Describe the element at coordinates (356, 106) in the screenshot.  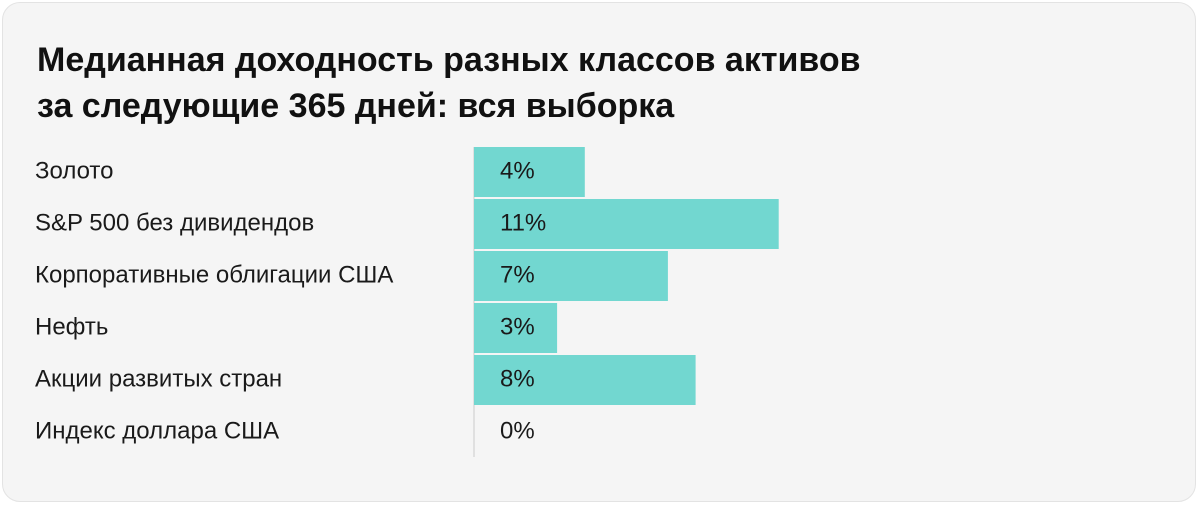
I see `chart-title-line-2: за следующие 365 дней: вся выборка` at that location.